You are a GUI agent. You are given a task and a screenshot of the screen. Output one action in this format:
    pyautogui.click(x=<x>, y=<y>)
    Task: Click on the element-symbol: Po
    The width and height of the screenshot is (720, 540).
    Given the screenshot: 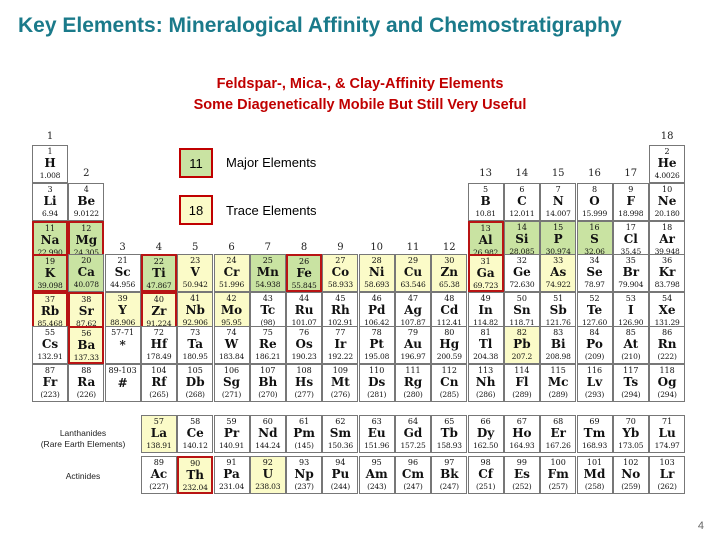 What is the action you would take?
    pyautogui.click(x=594, y=344)
    